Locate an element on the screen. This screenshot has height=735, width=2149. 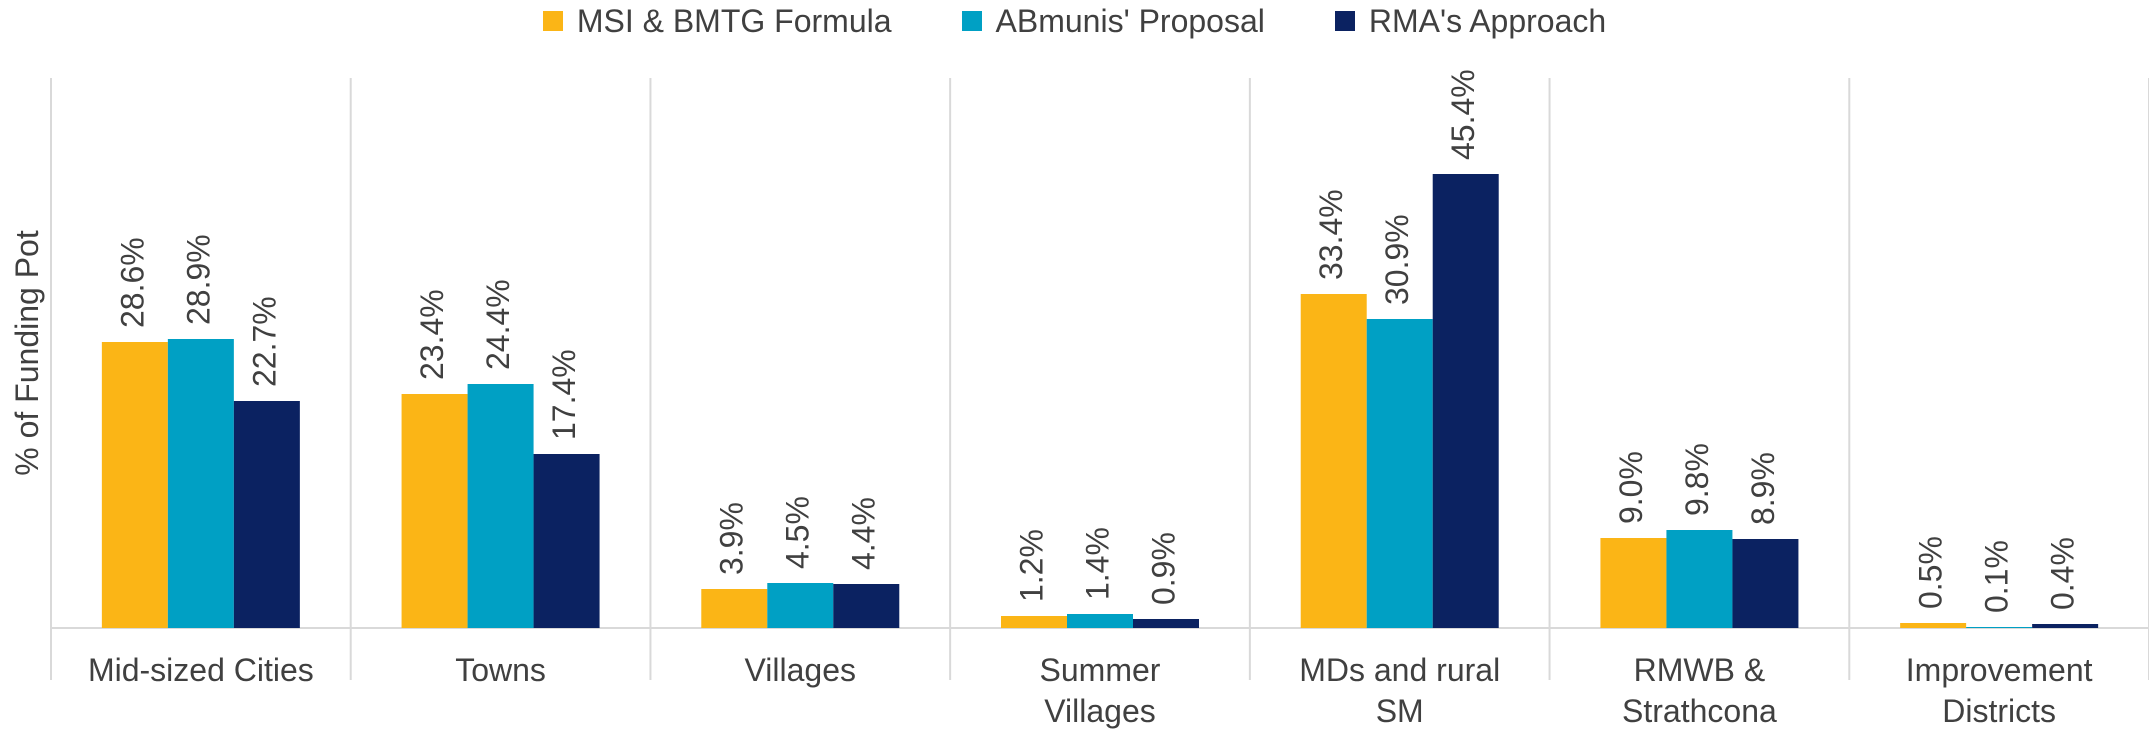
data-label: 28.6% is located at coordinates (132, 282).